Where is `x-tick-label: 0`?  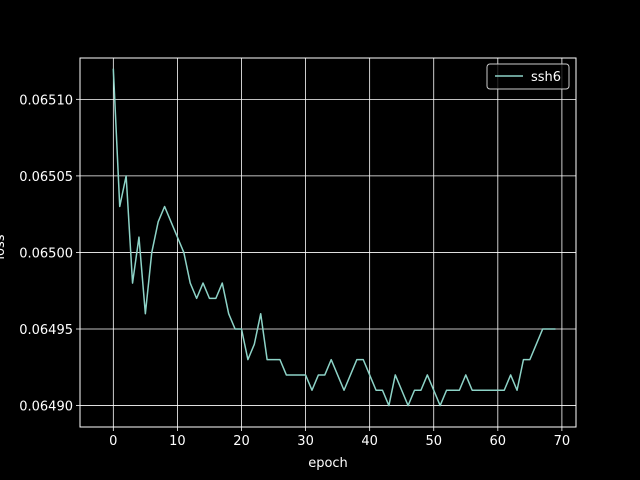 x-tick-label: 0 is located at coordinates (113, 441).